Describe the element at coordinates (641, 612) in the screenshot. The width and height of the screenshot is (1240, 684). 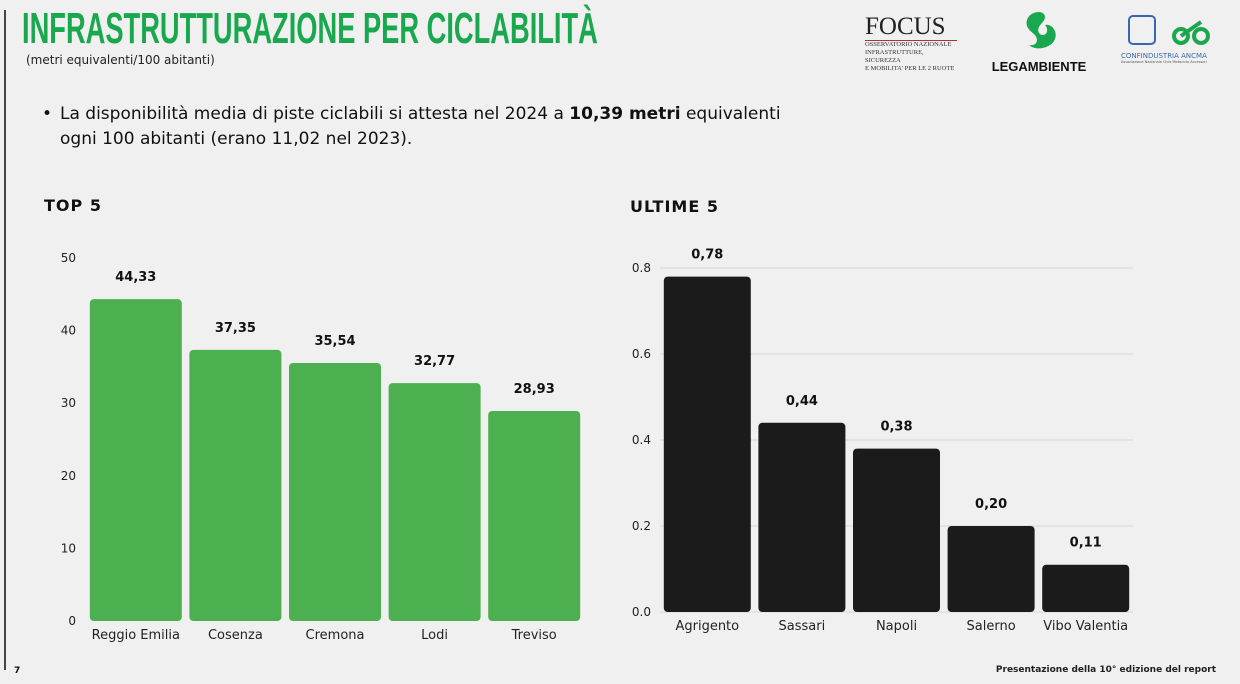
I see `y-tick-label: 0.0` at that location.